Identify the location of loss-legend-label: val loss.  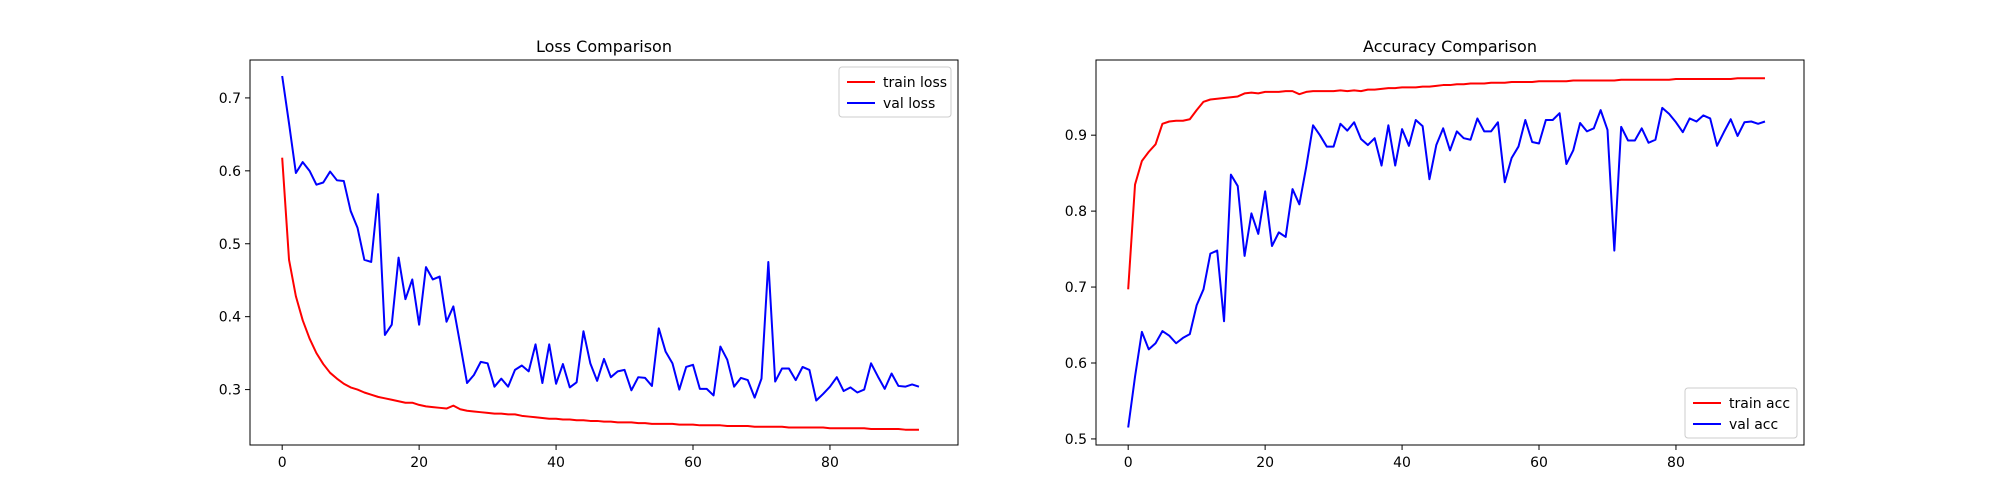
(909, 104).